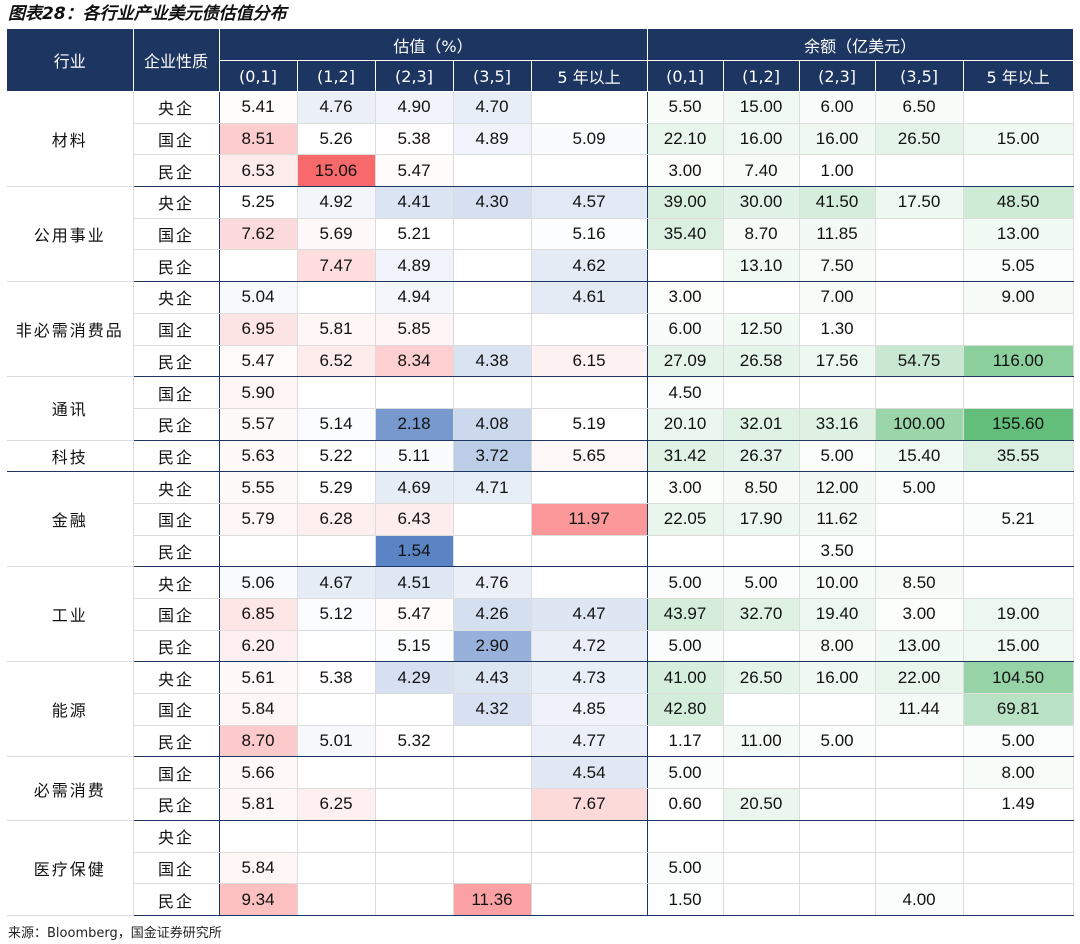  Describe the element at coordinates (589, 456) in the screenshot. I see `valuation-cell: 5.65` at that location.